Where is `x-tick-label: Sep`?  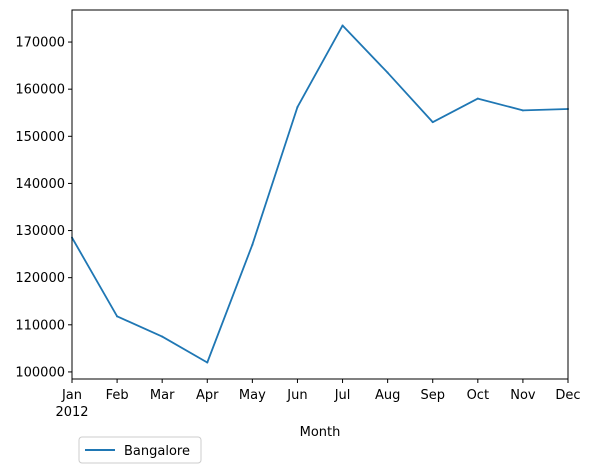
x-tick-label: Sep is located at coordinates (432, 395).